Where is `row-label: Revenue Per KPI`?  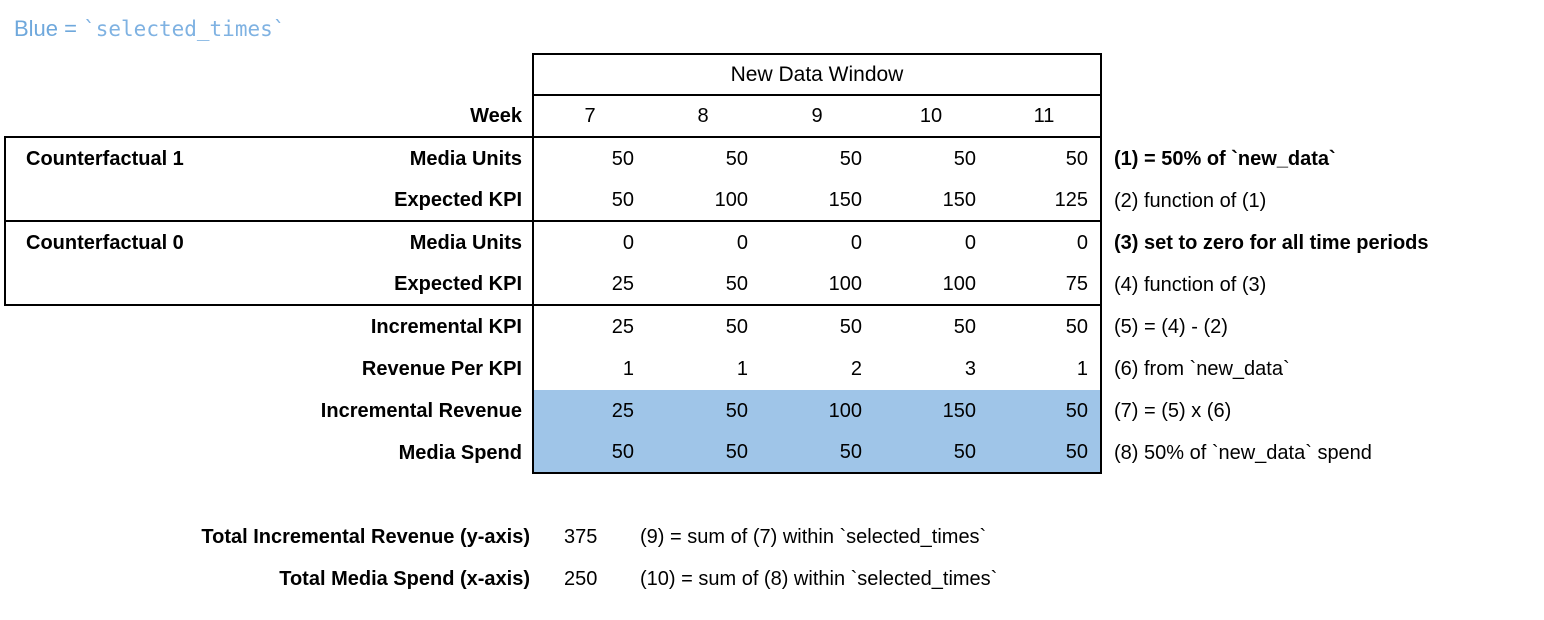 row-label: Revenue Per KPI is located at coordinates (268, 369).